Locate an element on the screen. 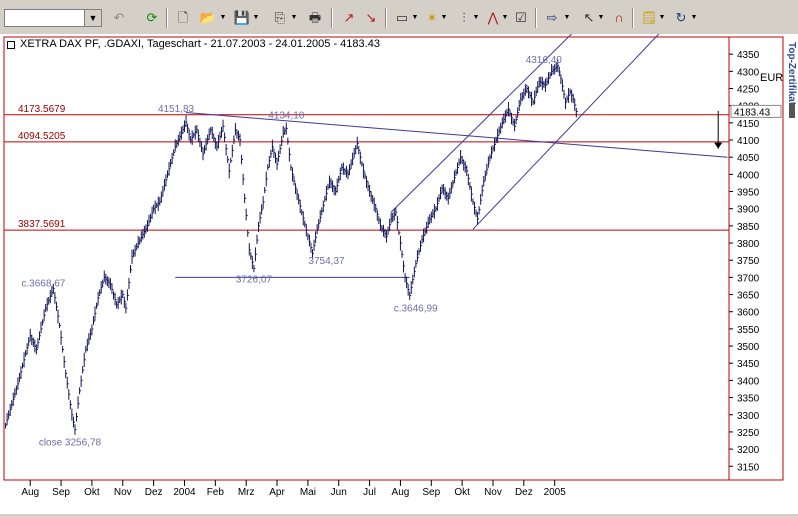 This screenshot has height=517, width=798. x-tick-label: Apr is located at coordinates (277, 492).